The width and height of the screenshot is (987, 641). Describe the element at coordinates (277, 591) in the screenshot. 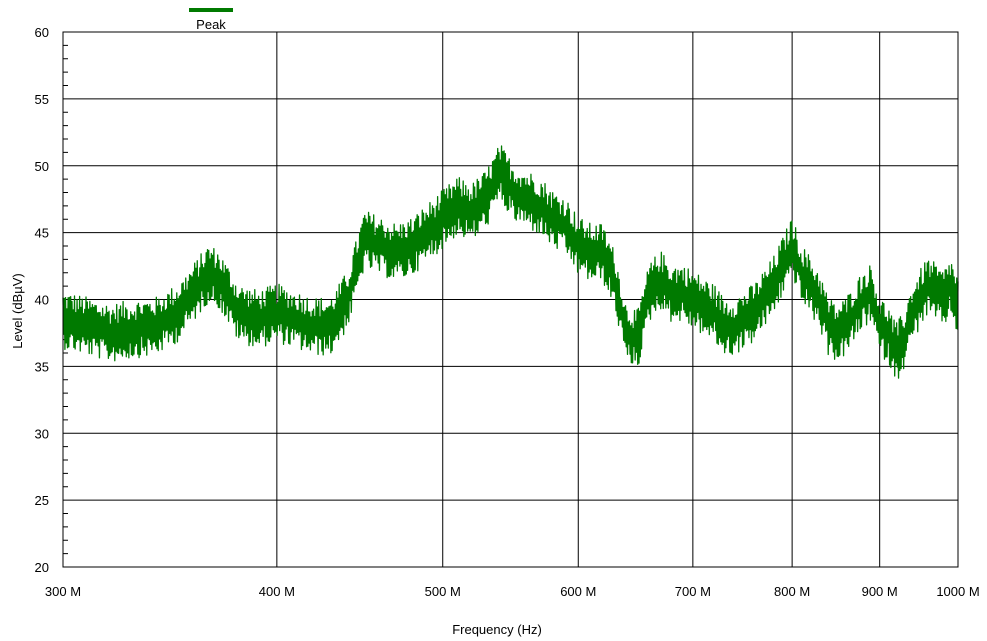

I see `x-tick-label: 400 M` at that location.